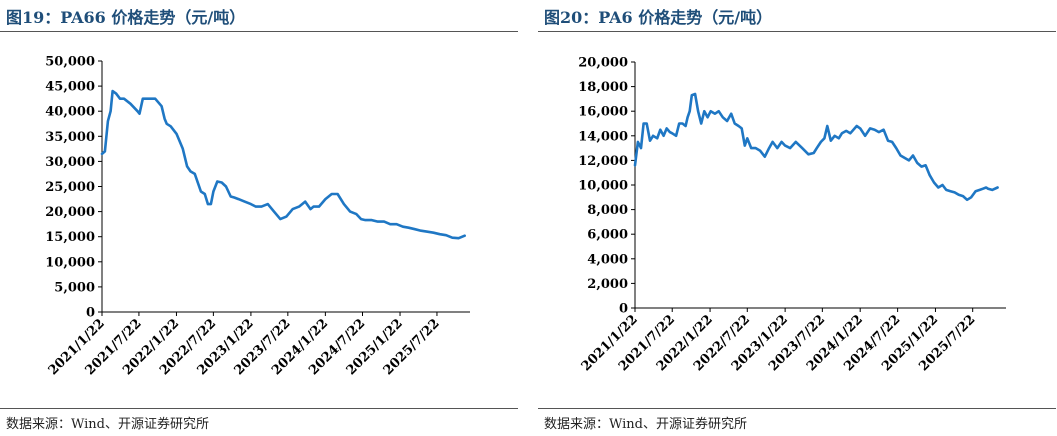 The height and width of the screenshot is (436, 1057). I want to click on y-tick-label: 2,000, so click(607, 284).